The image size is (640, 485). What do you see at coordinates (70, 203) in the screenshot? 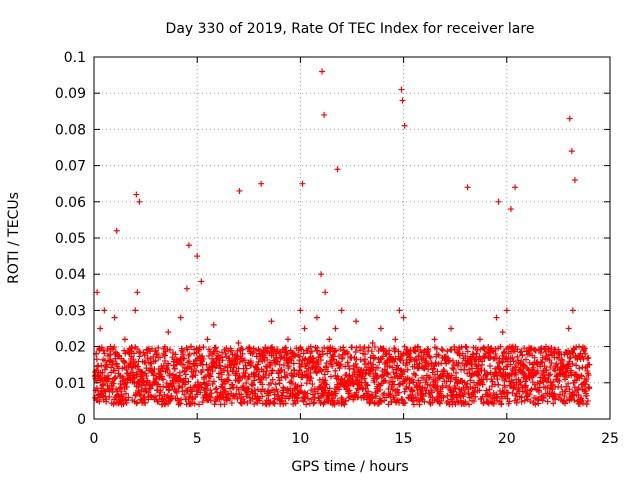
I see `y-tick-label: 0.06` at bounding box center [70, 203].